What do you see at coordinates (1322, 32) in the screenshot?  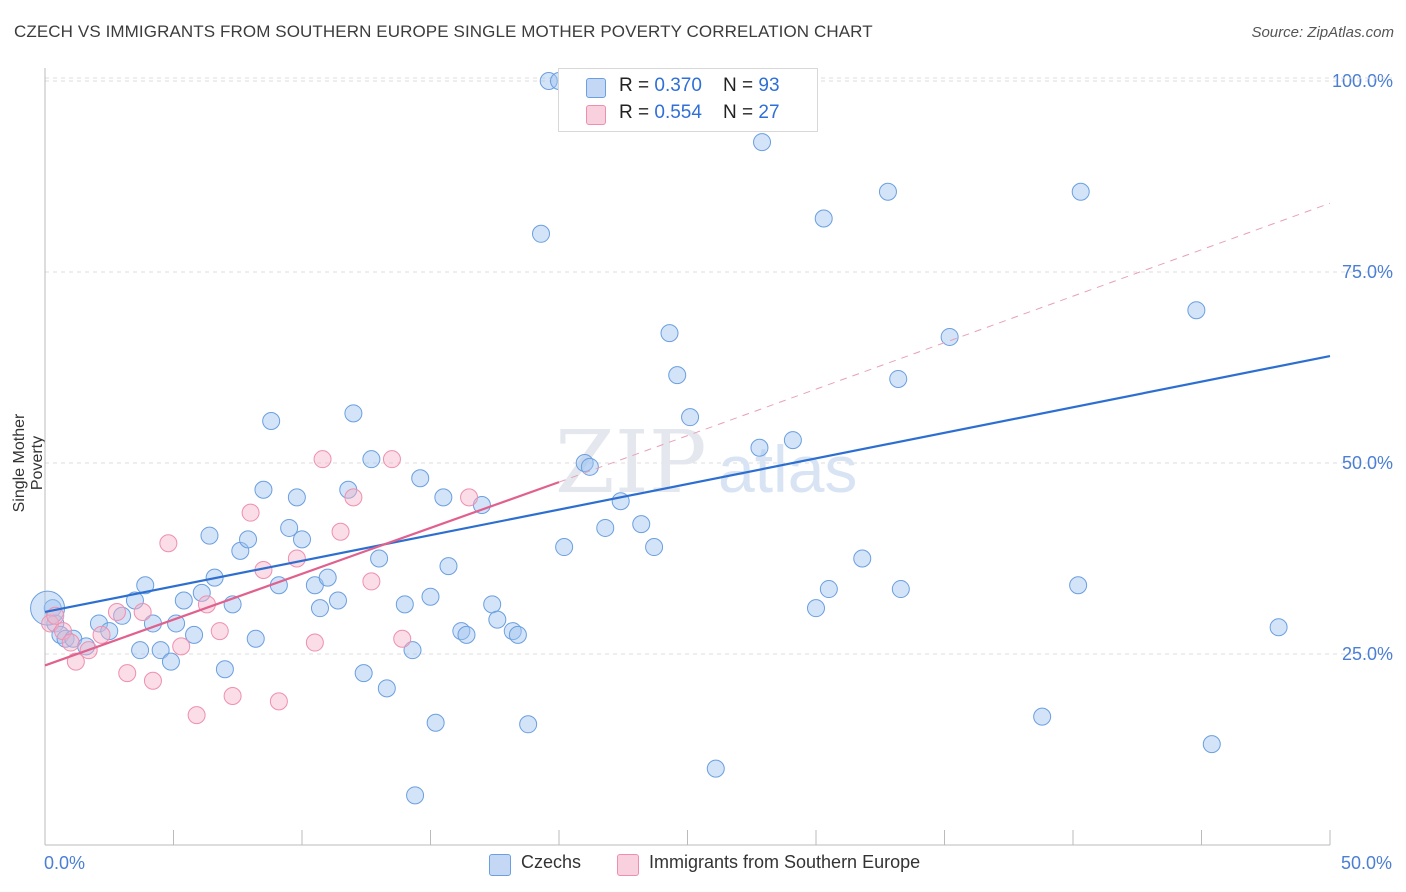 I see `source-label: Source: ZipAtlas.com` at bounding box center [1322, 32].